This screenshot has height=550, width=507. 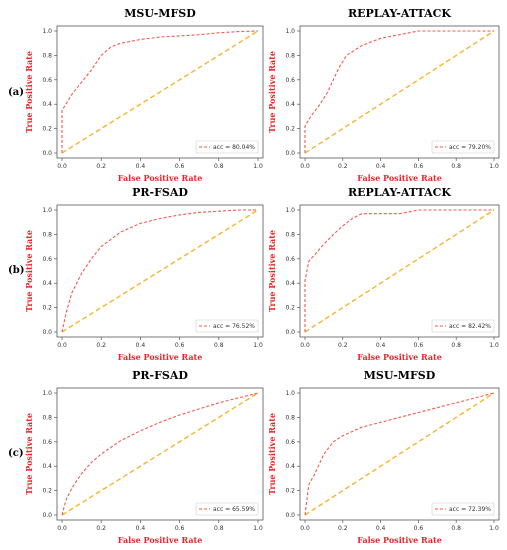 What do you see at coordinates (470, 147) in the screenshot?
I see `legend-label: acc = 79.20%` at bounding box center [470, 147].